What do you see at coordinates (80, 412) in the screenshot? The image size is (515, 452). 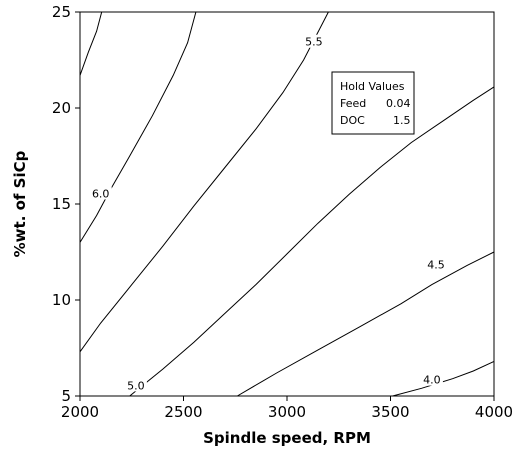 I see `x-tick-label: 2000` at bounding box center [80, 412].